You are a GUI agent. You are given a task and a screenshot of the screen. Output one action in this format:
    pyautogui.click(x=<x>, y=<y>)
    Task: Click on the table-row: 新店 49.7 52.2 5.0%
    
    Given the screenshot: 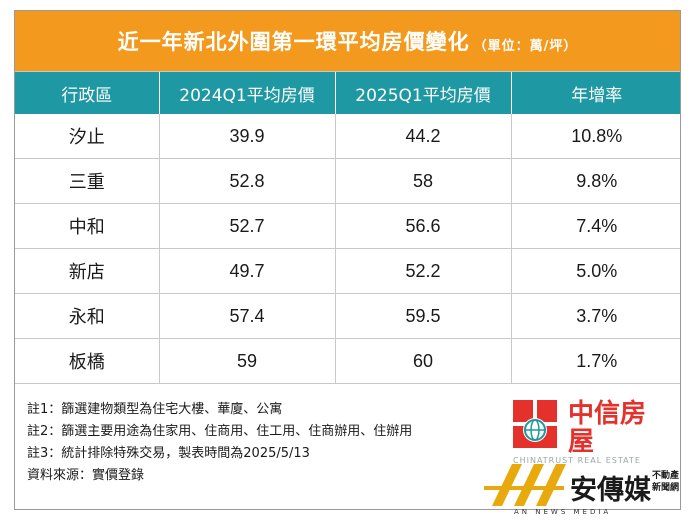 What is the action you would take?
    pyautogui.click(x=347, y=271)
    